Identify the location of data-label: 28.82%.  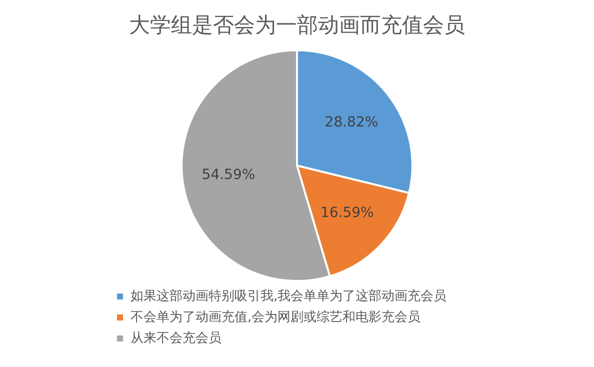
(351, 122).